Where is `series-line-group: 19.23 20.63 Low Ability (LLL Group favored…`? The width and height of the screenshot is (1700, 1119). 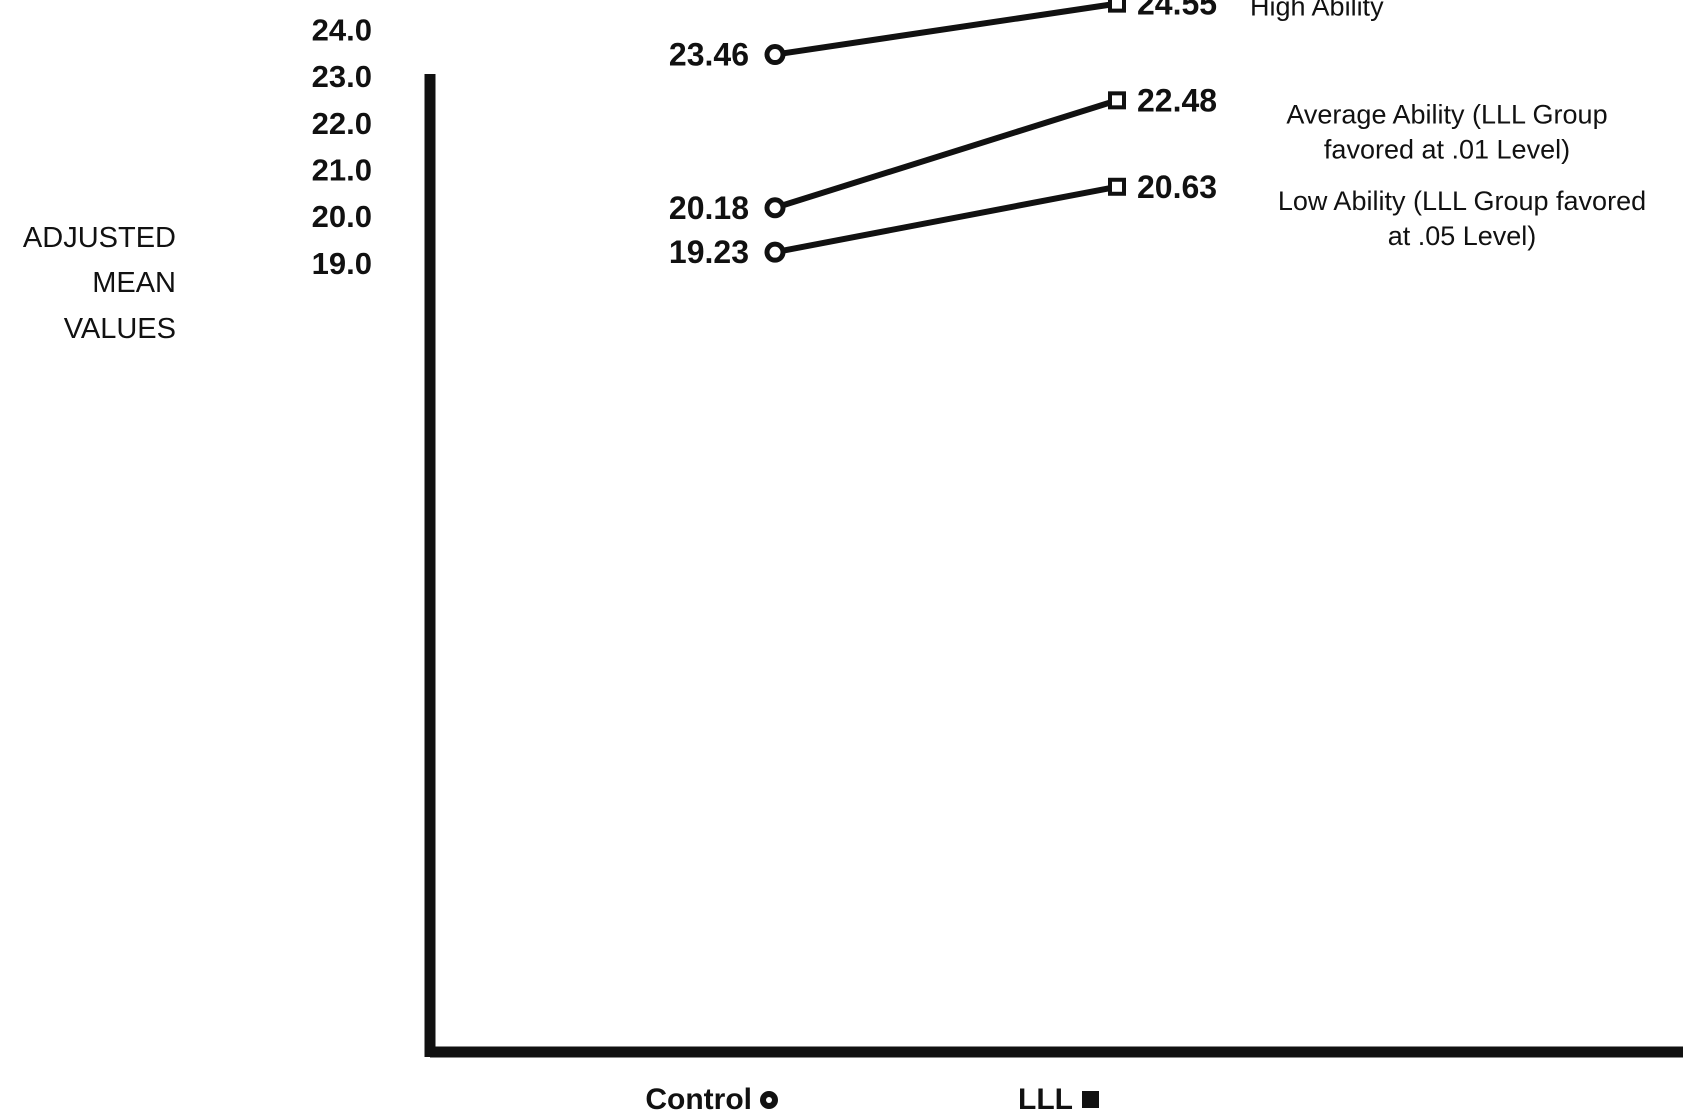
series-line-group: 19.23 20.63 Low Ability (LLL Group favored… is located at coordinates (1157, 219).